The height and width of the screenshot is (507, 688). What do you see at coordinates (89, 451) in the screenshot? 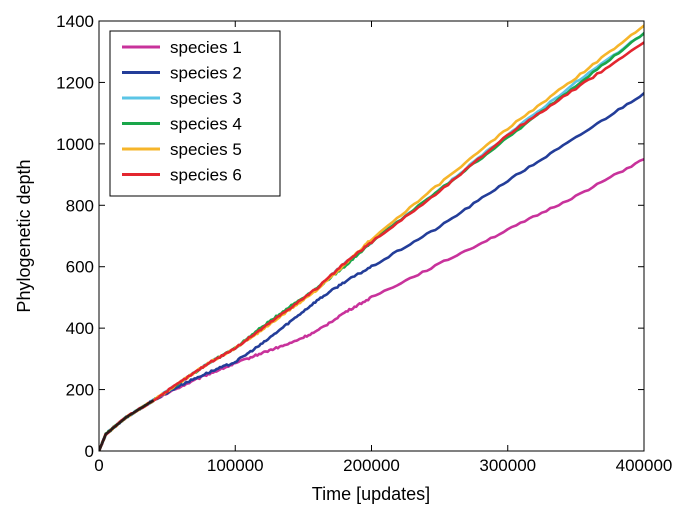
I see `y-tick-label: 0` at bounding box center [89, 451].